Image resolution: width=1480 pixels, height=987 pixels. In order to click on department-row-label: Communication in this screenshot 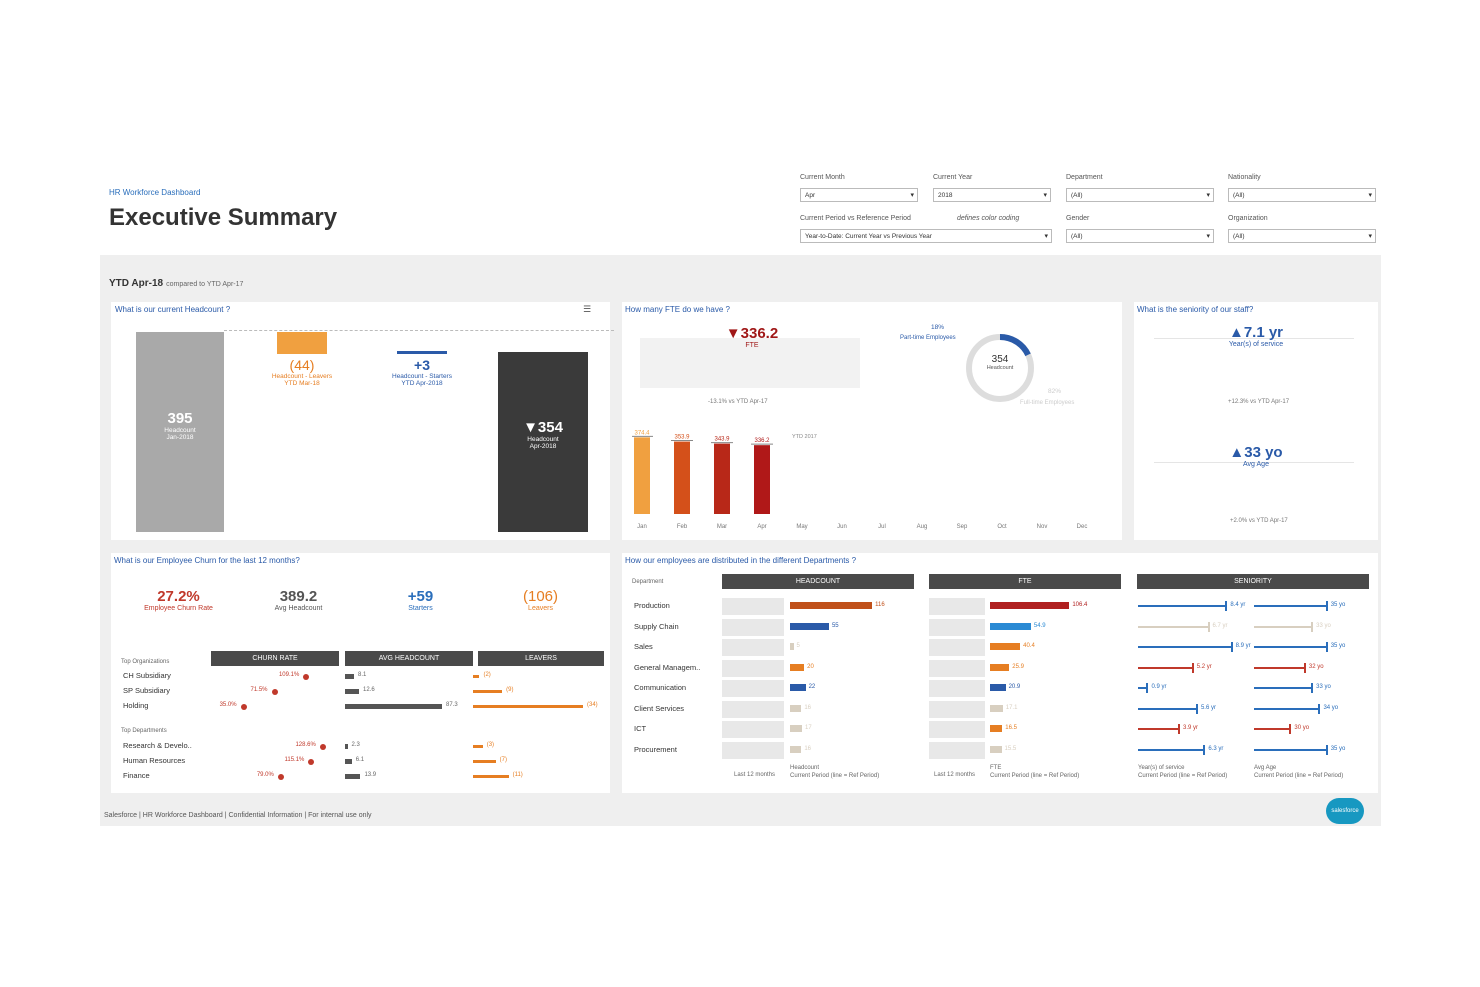, I will do `click(660, 687)`.